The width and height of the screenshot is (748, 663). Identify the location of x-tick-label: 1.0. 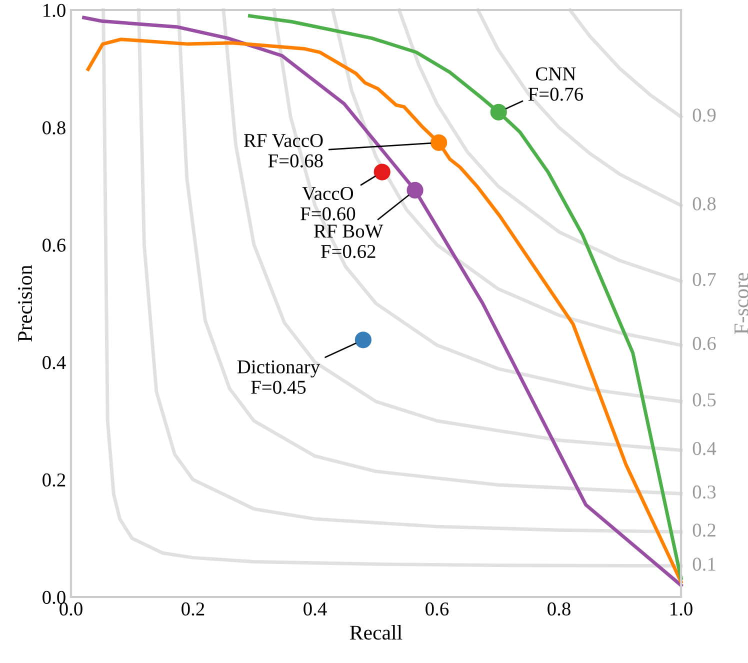
(681, 609).